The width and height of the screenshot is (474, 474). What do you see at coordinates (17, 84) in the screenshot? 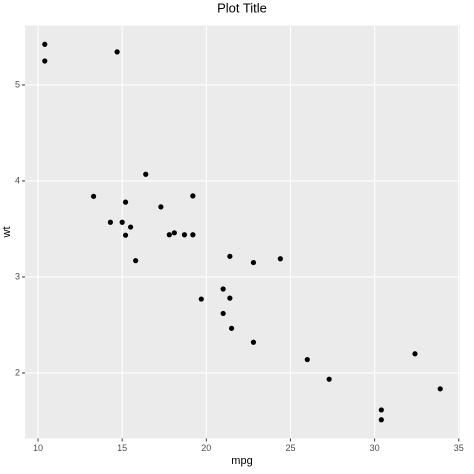
I see `y-tick-label: 5` at bounding box center [17, 84].